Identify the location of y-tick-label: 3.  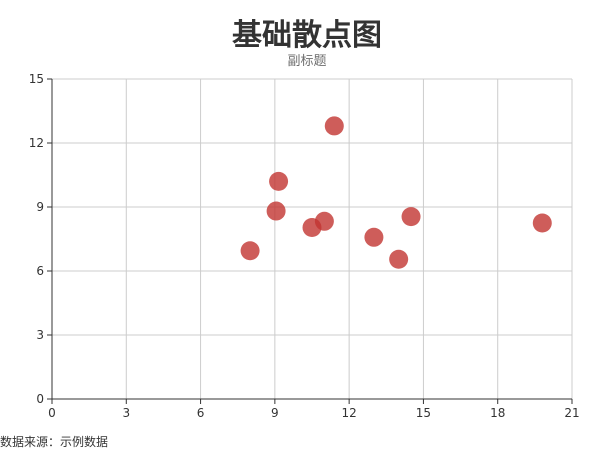
(40, 335).